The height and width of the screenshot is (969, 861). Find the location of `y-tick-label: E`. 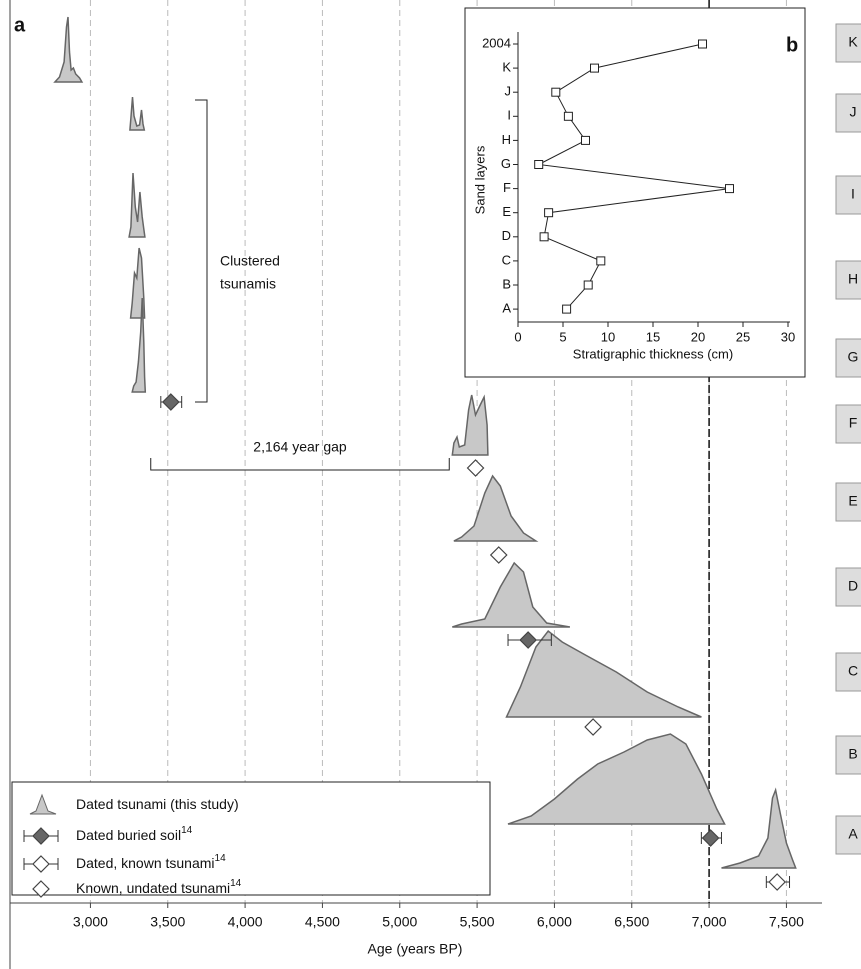

y-tick-label: E is located at coordinates (506, 211).